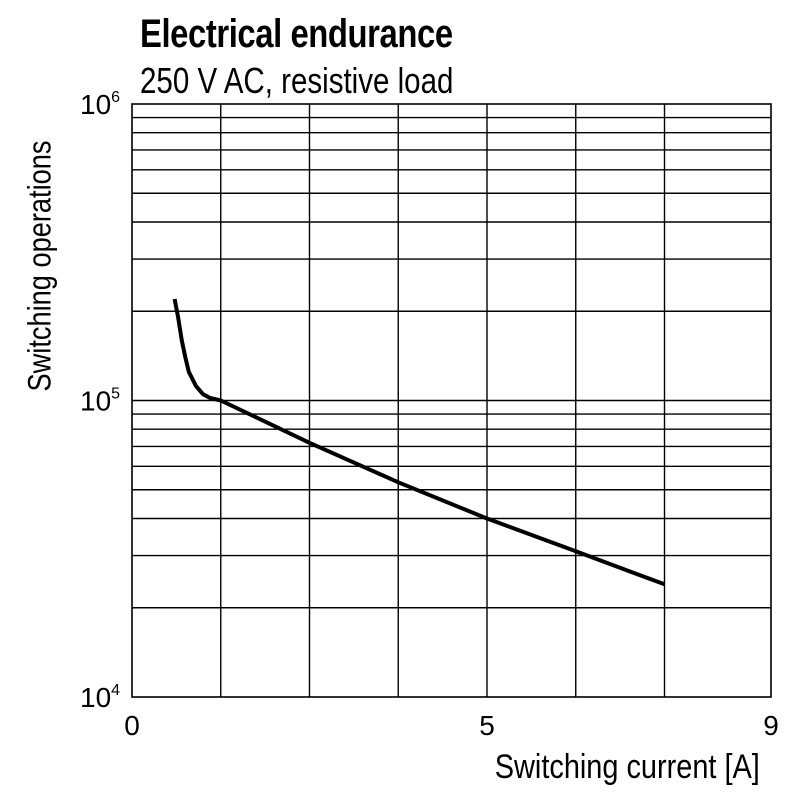  What do you see at coordinates (771, 725) in the screenshot?
I see `x-tick-label: 9` at bounding box center [771, 725].